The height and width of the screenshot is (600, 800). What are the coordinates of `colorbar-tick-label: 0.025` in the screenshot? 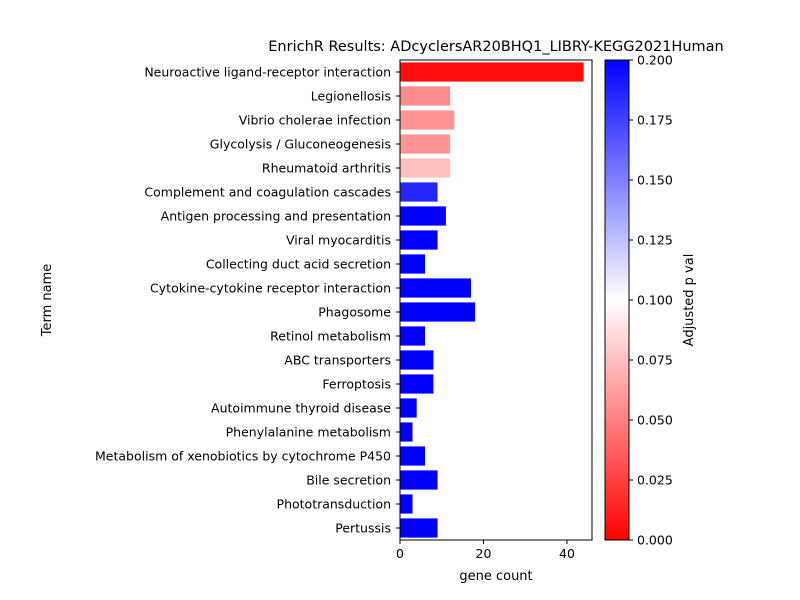 It's located at (655, 480).